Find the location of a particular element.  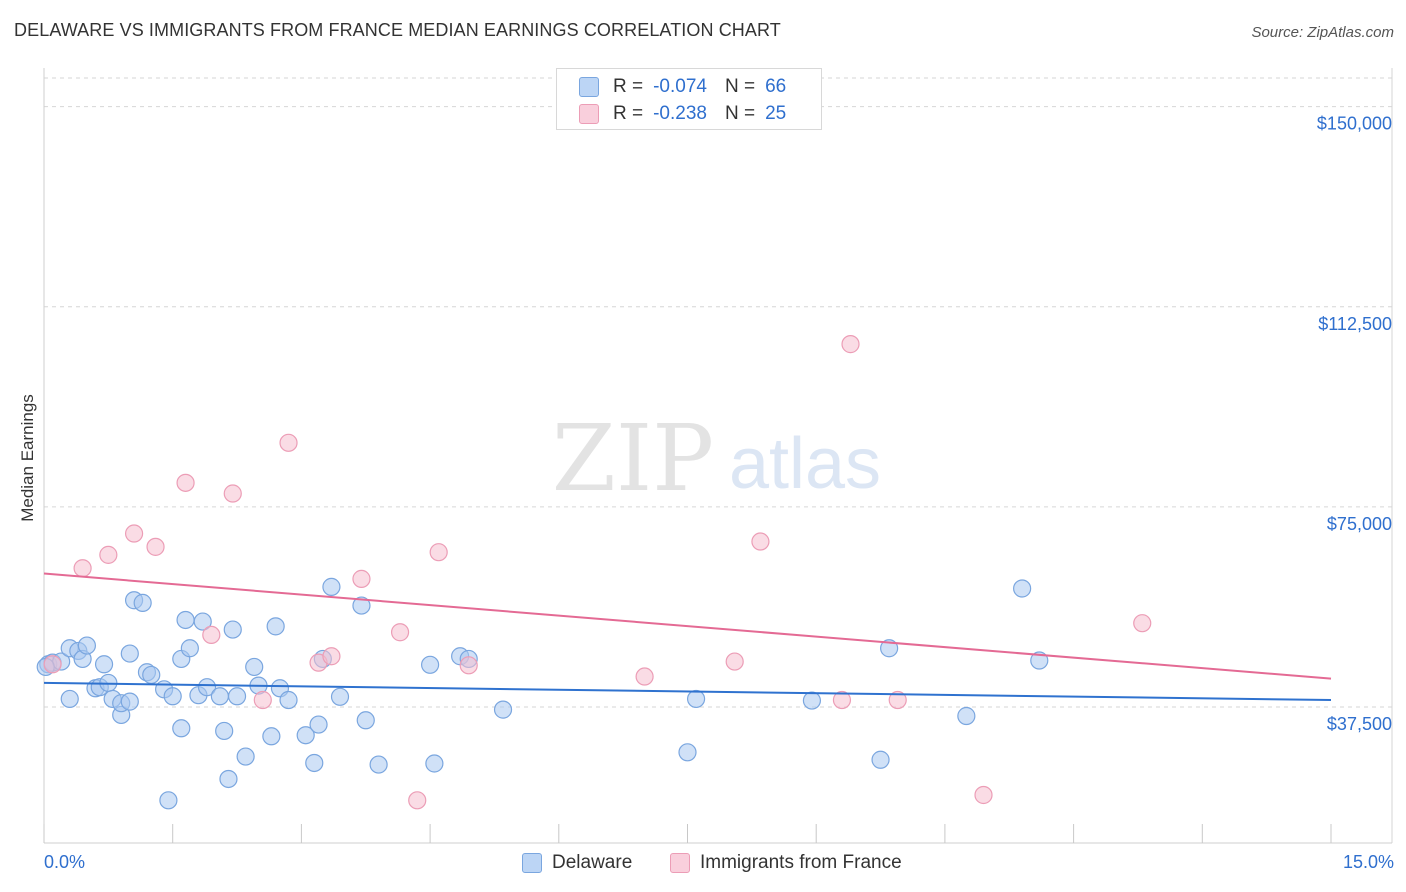

legend-label-france: Immigrants from France is located at coordinates (801, 862).